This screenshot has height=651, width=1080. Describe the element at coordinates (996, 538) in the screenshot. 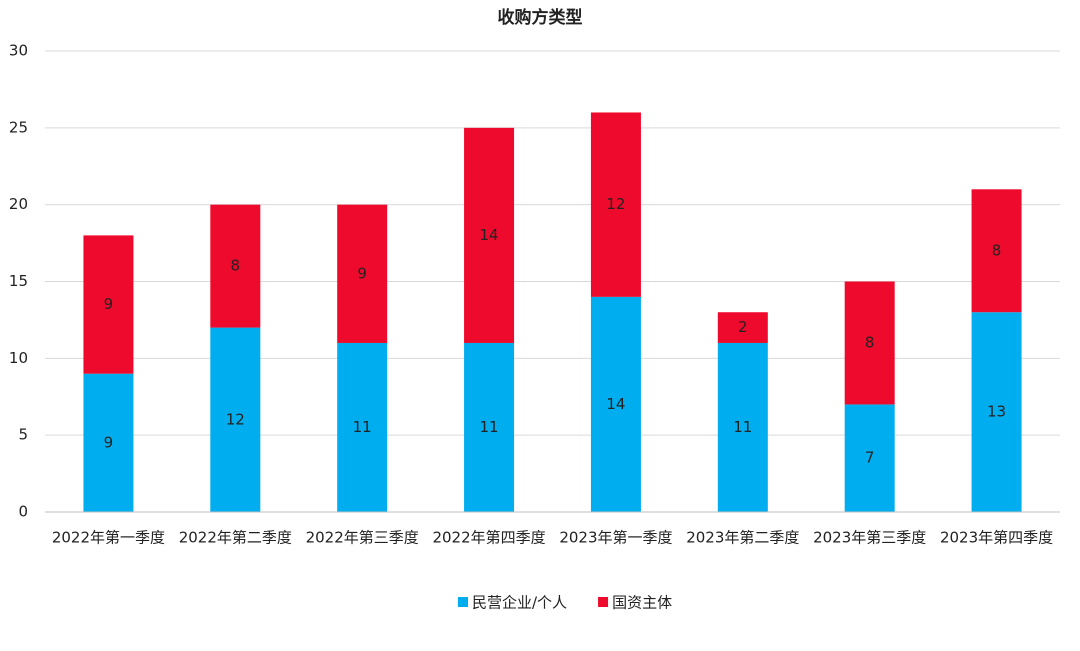

I see `x-tick-label: 2023年第四季度` at that location.